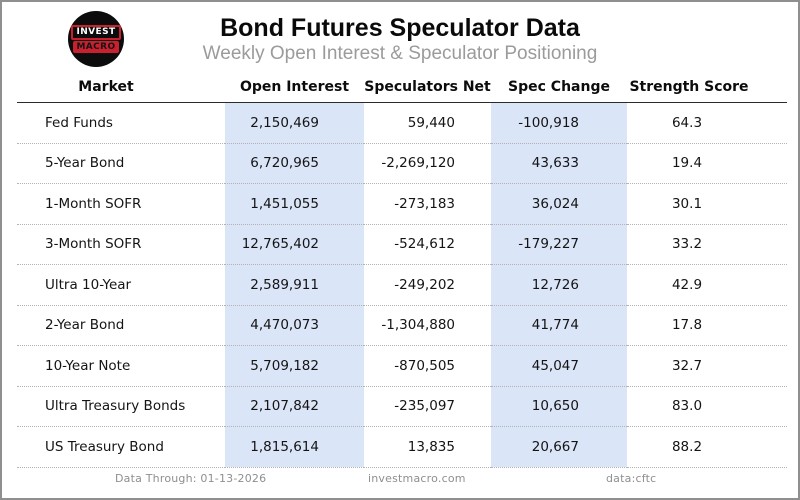 The image size is (800, 500). What do you see at coordinates (559, 447) in the screenshot?
I see `cell-spec-change: 20,667` at bounding box center [559, 447].